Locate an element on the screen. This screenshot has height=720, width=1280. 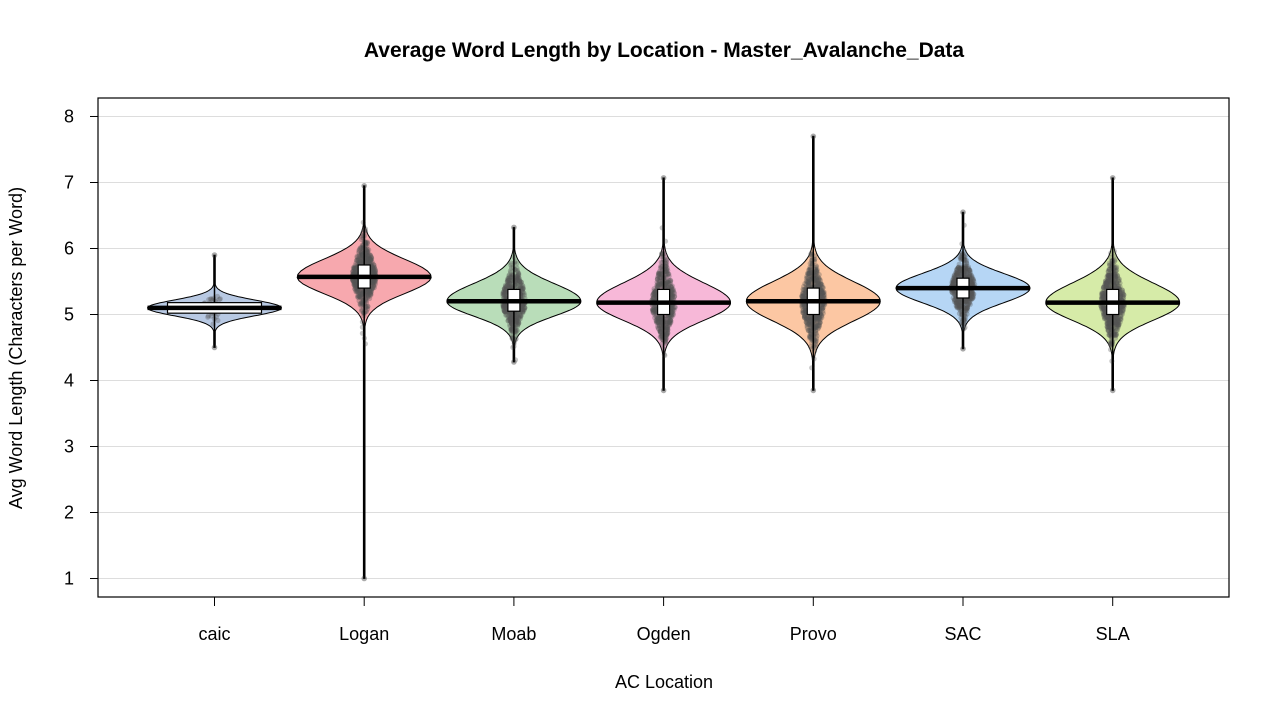
x-tick-label: Provo is located at coordinates (813, 634).